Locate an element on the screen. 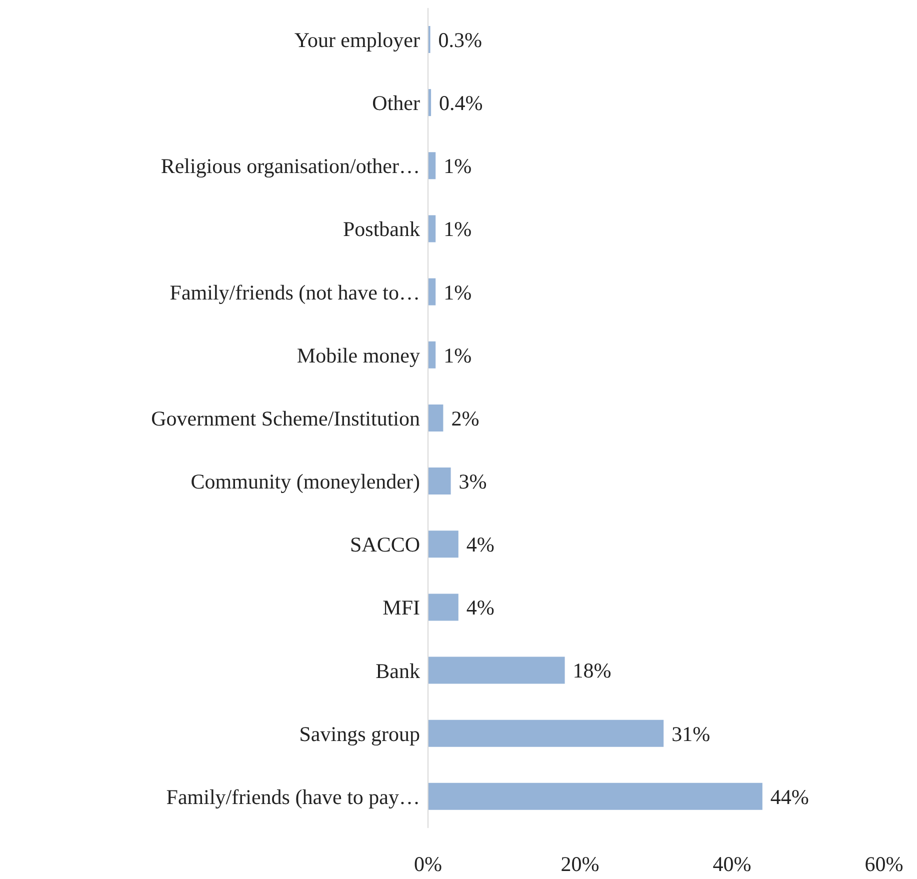  data-label: 31% is located at coordinates (691, 734).